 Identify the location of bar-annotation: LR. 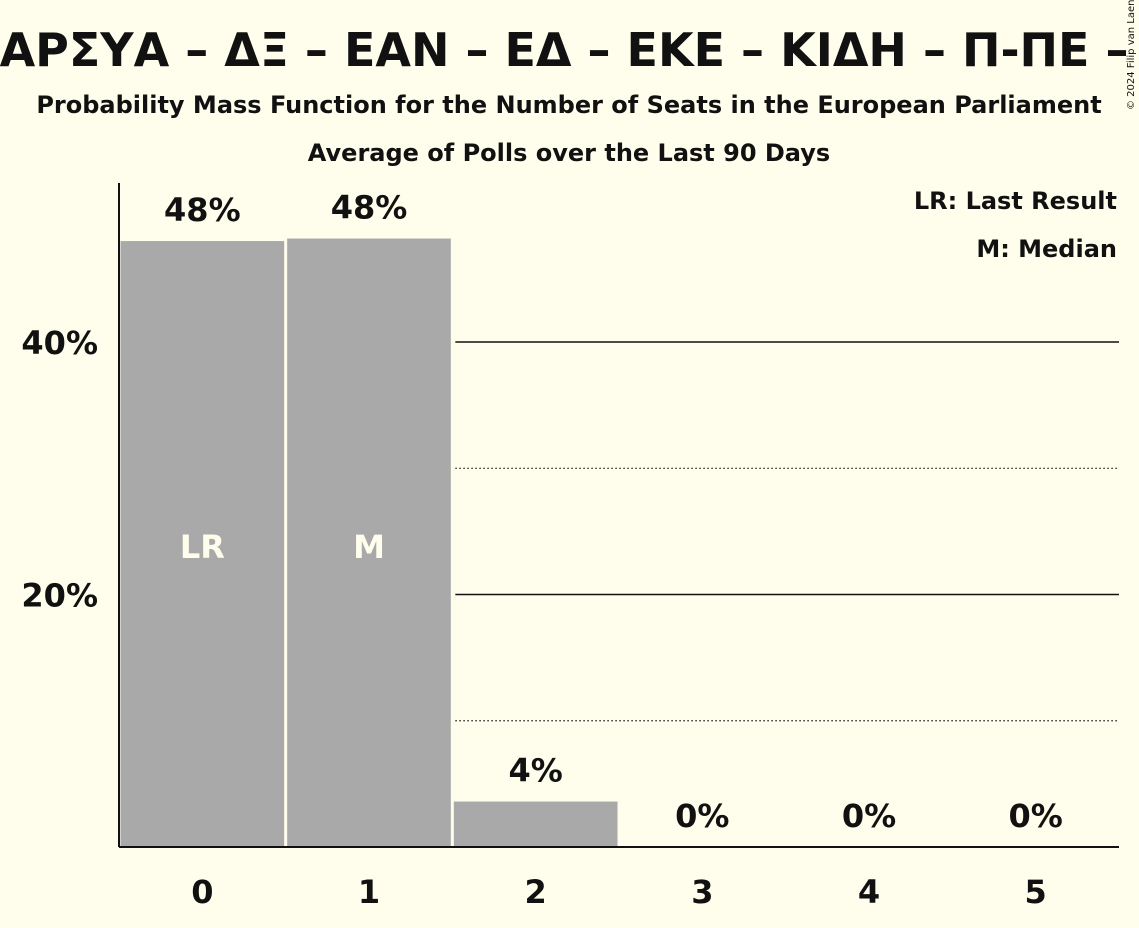
(202, 547).